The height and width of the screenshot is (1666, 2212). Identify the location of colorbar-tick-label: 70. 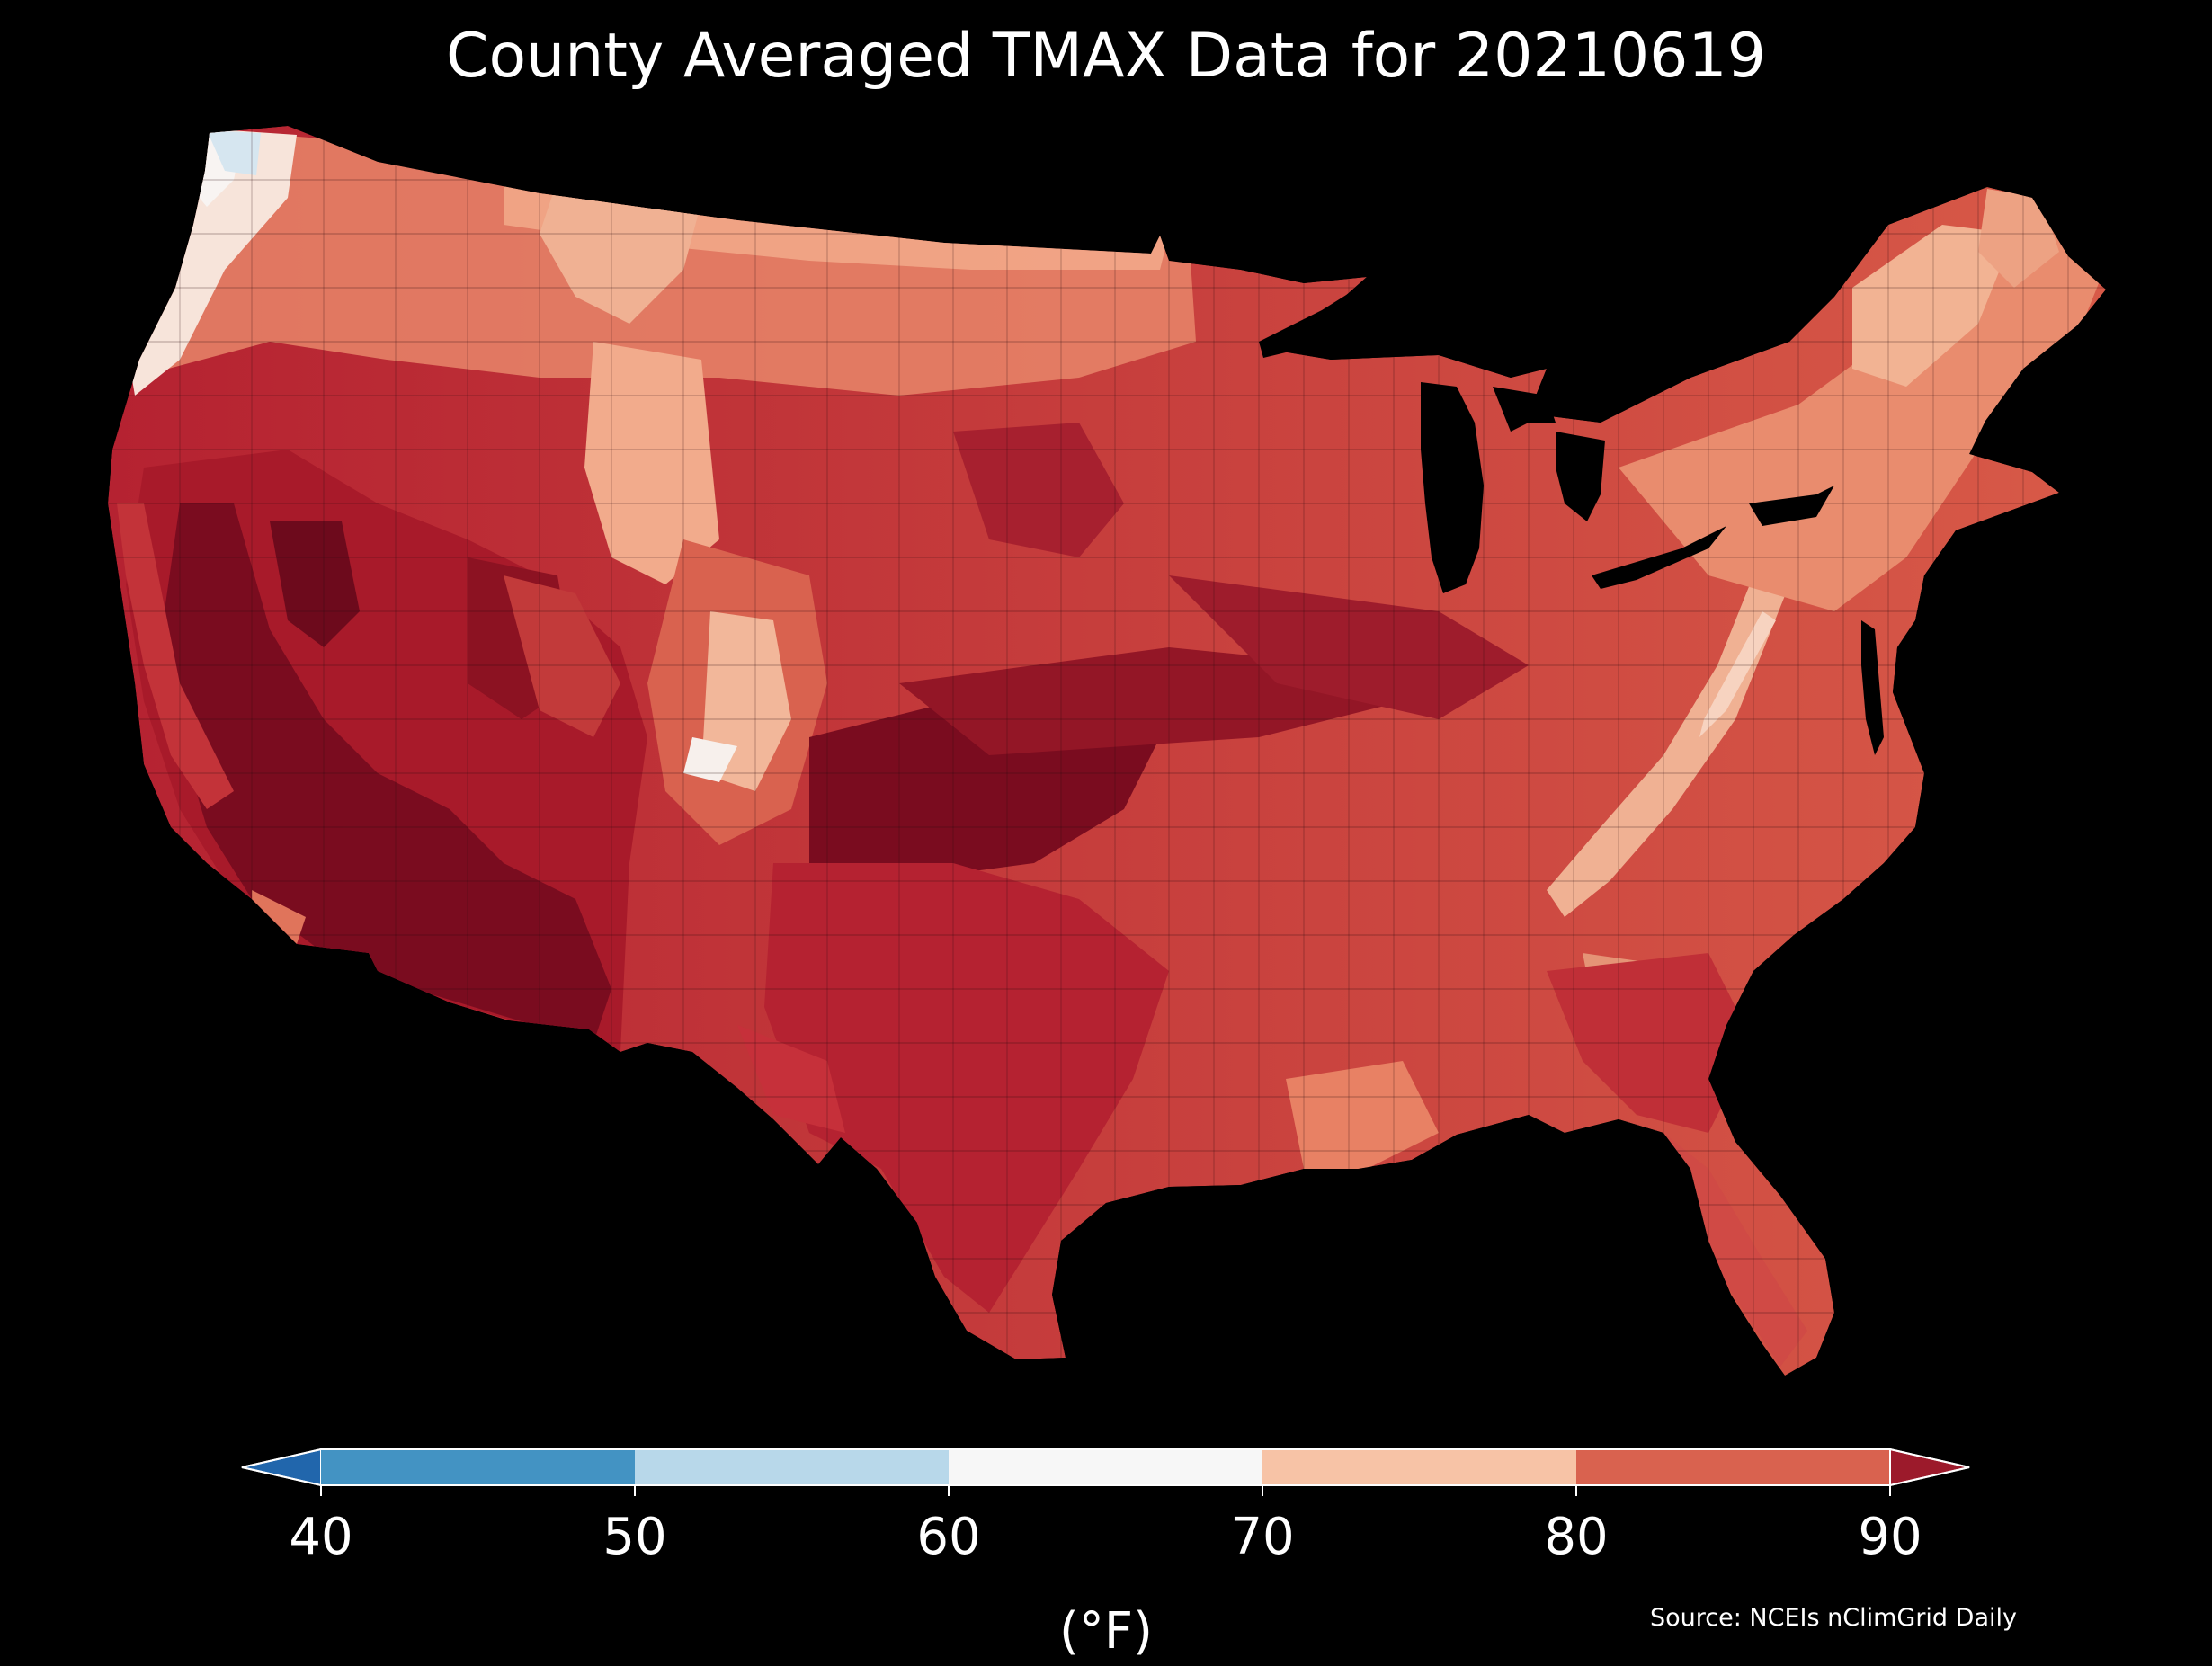
(1262, 1537).